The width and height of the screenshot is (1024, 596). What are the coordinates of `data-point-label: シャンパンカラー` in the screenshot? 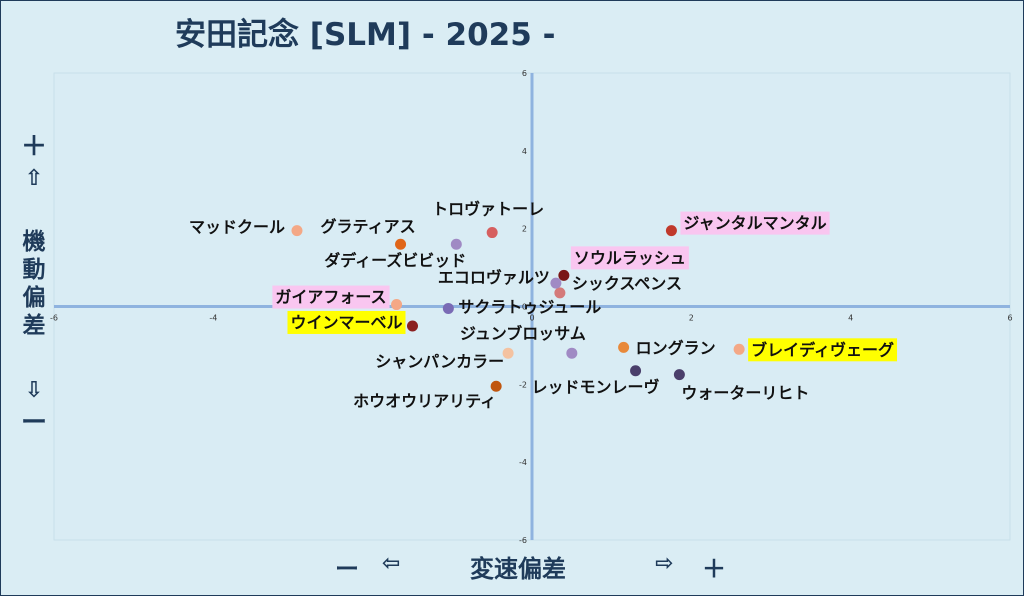 It's located at (439, 361).